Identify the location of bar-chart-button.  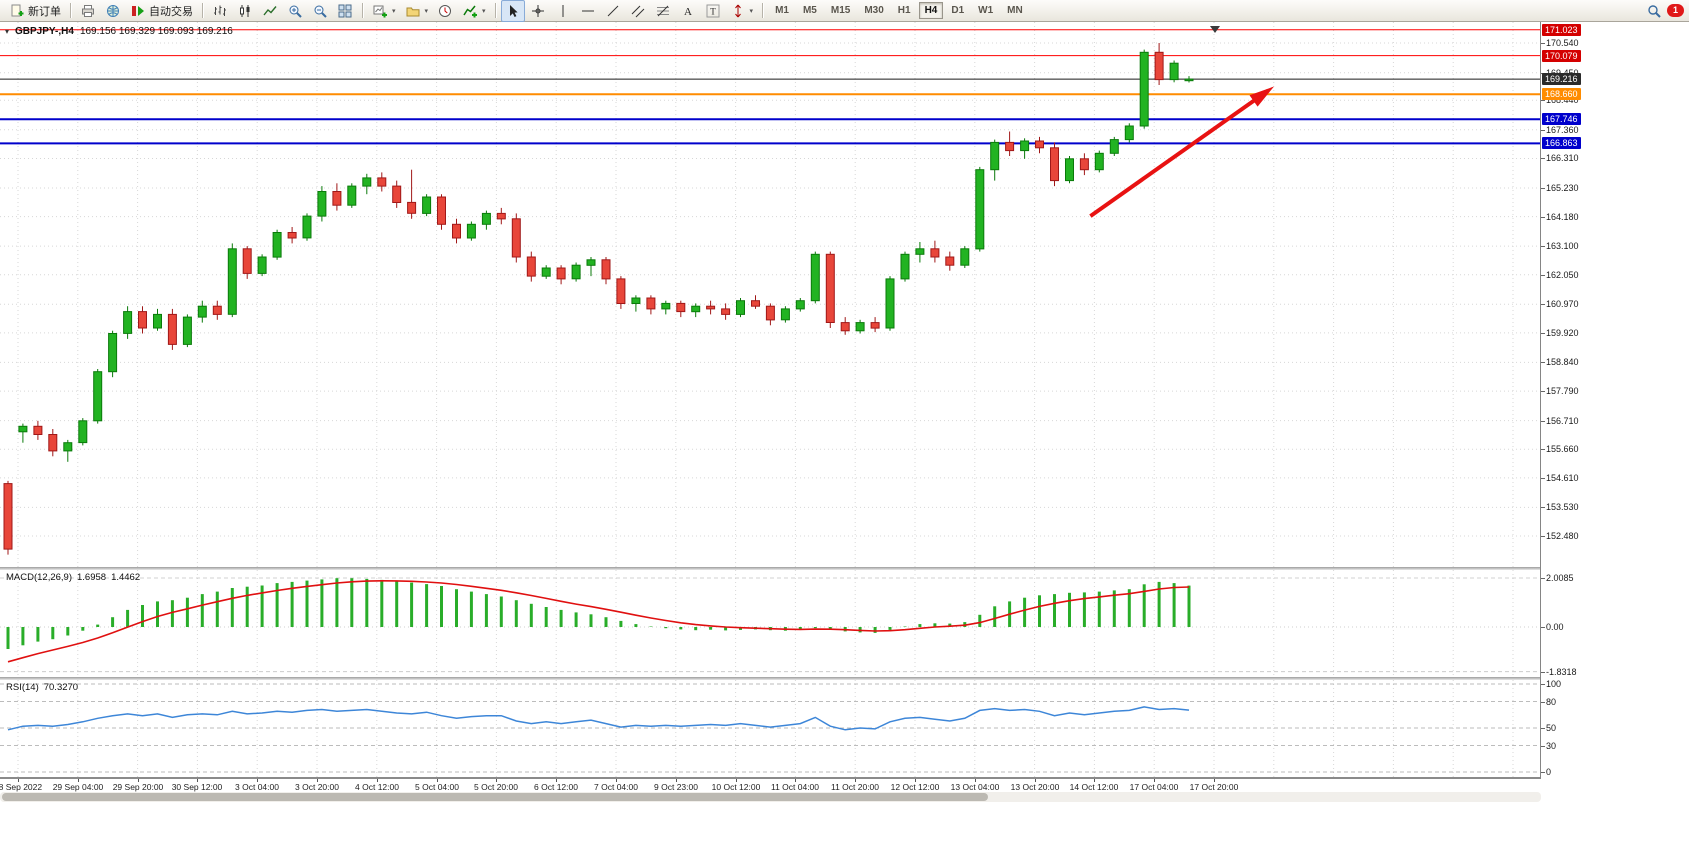
(220, 11).